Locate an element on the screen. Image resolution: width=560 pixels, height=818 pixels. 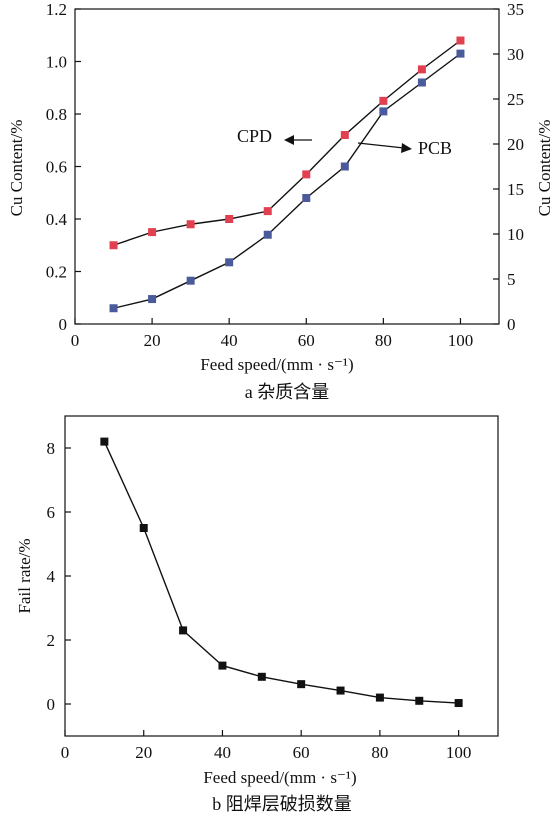
chart-a-y-axis-label-right: Cu Content/% is located at coordinates (544, 168).